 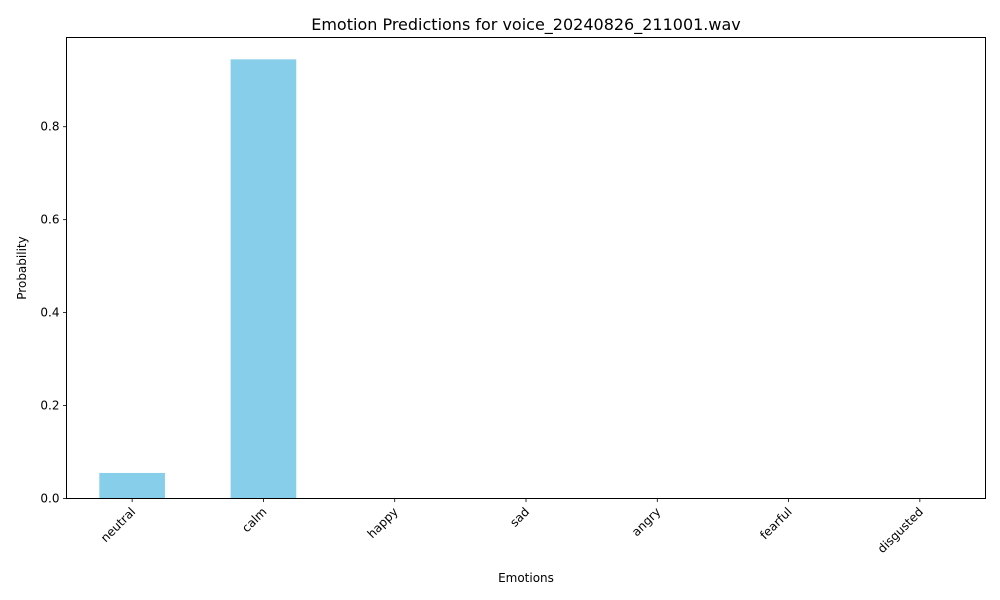 What do you see at coordinates (776, 524) in the screenshot?
I see `x-tick-label-fearful: fearful` at bounding box center [776, 524].